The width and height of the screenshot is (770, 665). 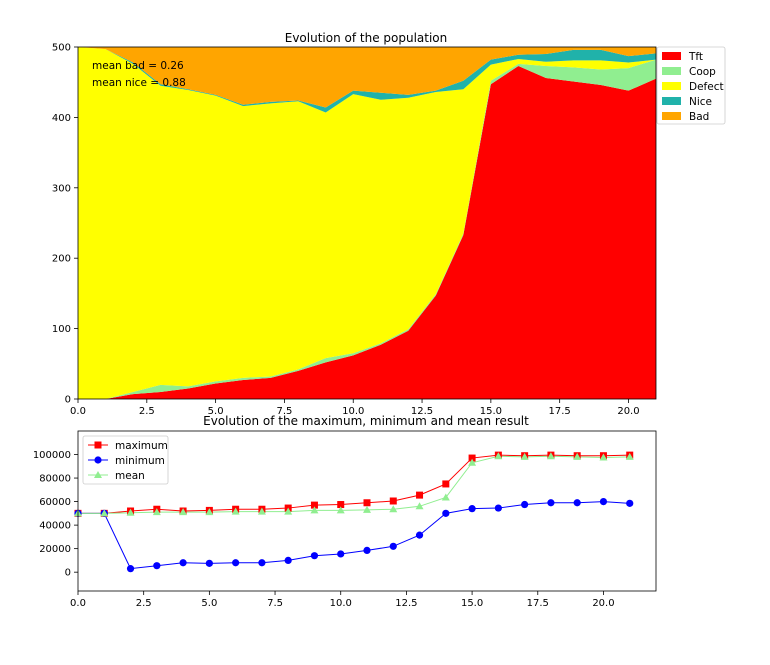 I want to click on y-tick-label: 400, so click(x=61, y=118).